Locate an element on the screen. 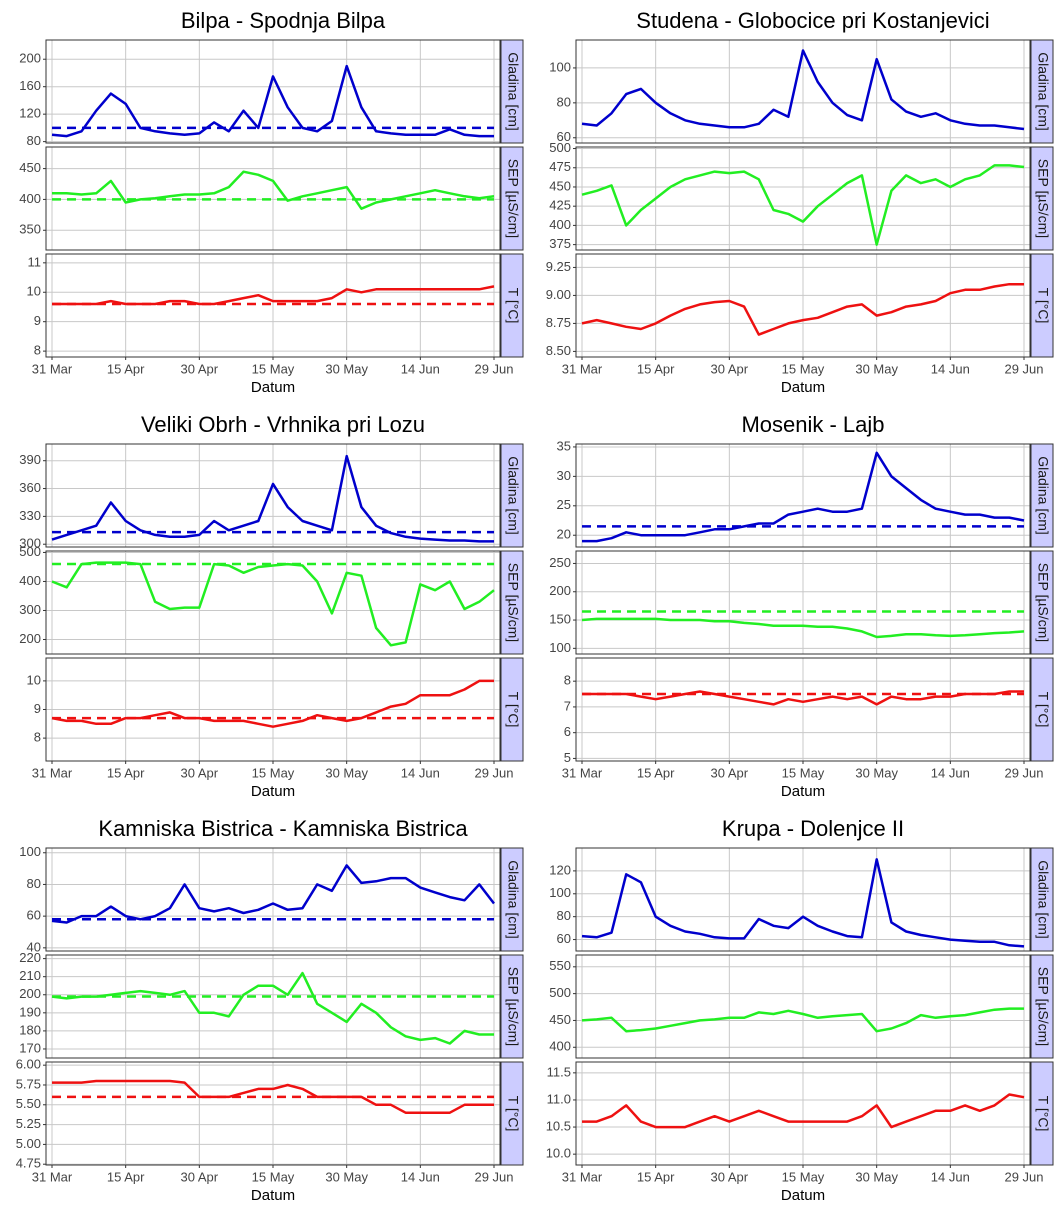 Image resolution: width=1058 pixels, height=1211 pixels. y-tick-label: 8.50 is located at coordinates (558, 350).